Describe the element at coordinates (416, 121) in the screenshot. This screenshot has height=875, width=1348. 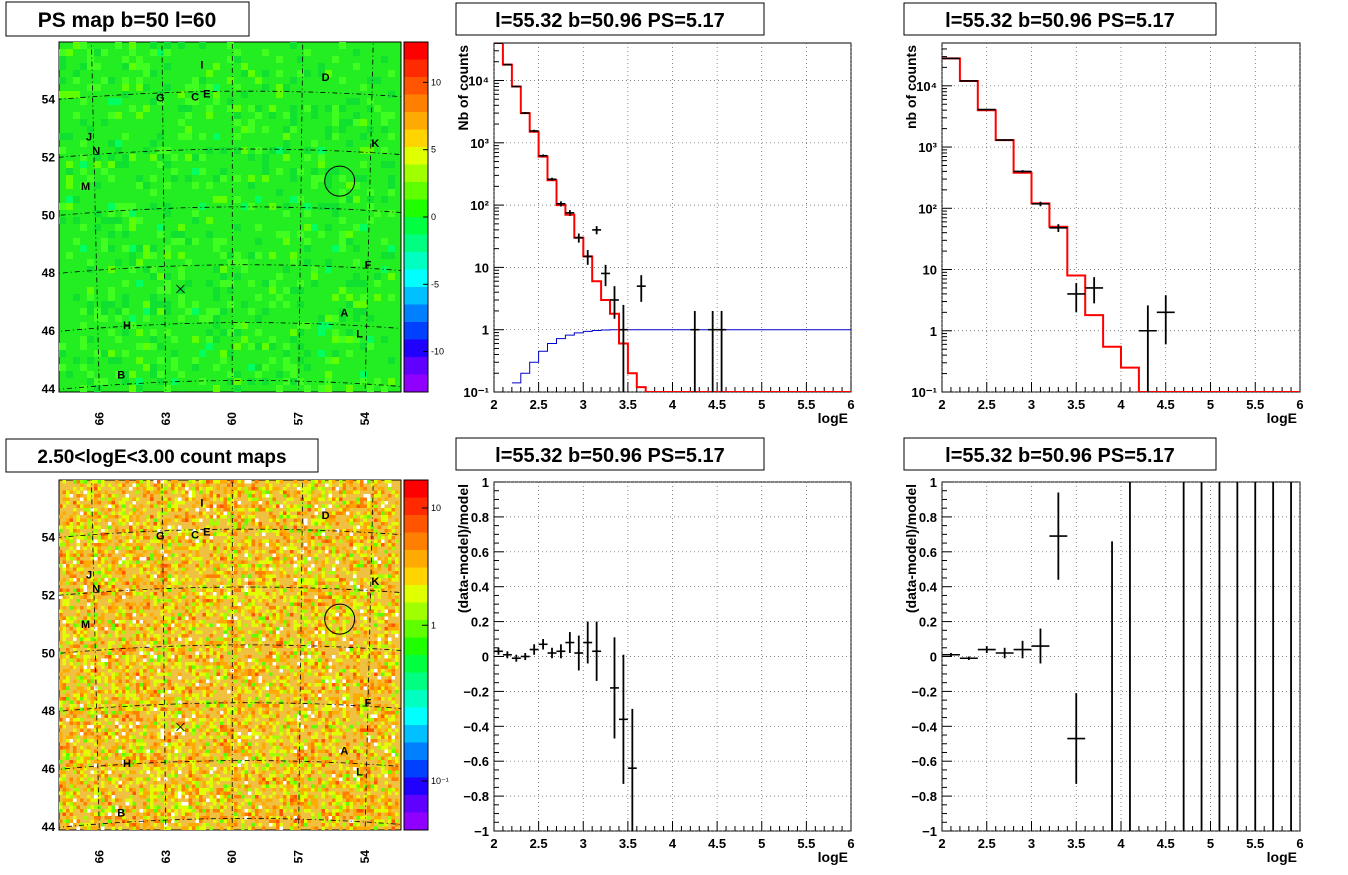
I see `colorbar-swatch` at that location.